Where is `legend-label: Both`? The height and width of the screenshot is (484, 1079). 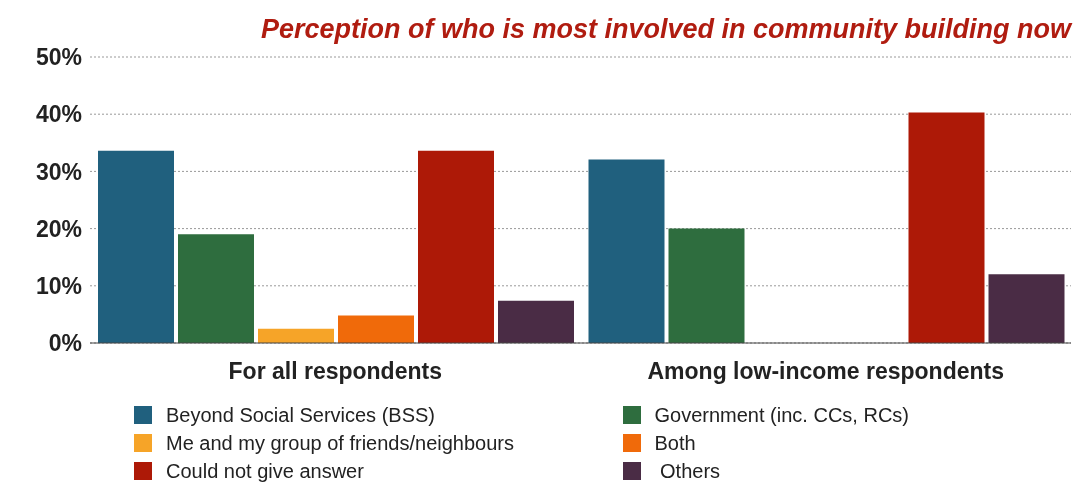 legend-label: Both is located at coordinates (675, 443).